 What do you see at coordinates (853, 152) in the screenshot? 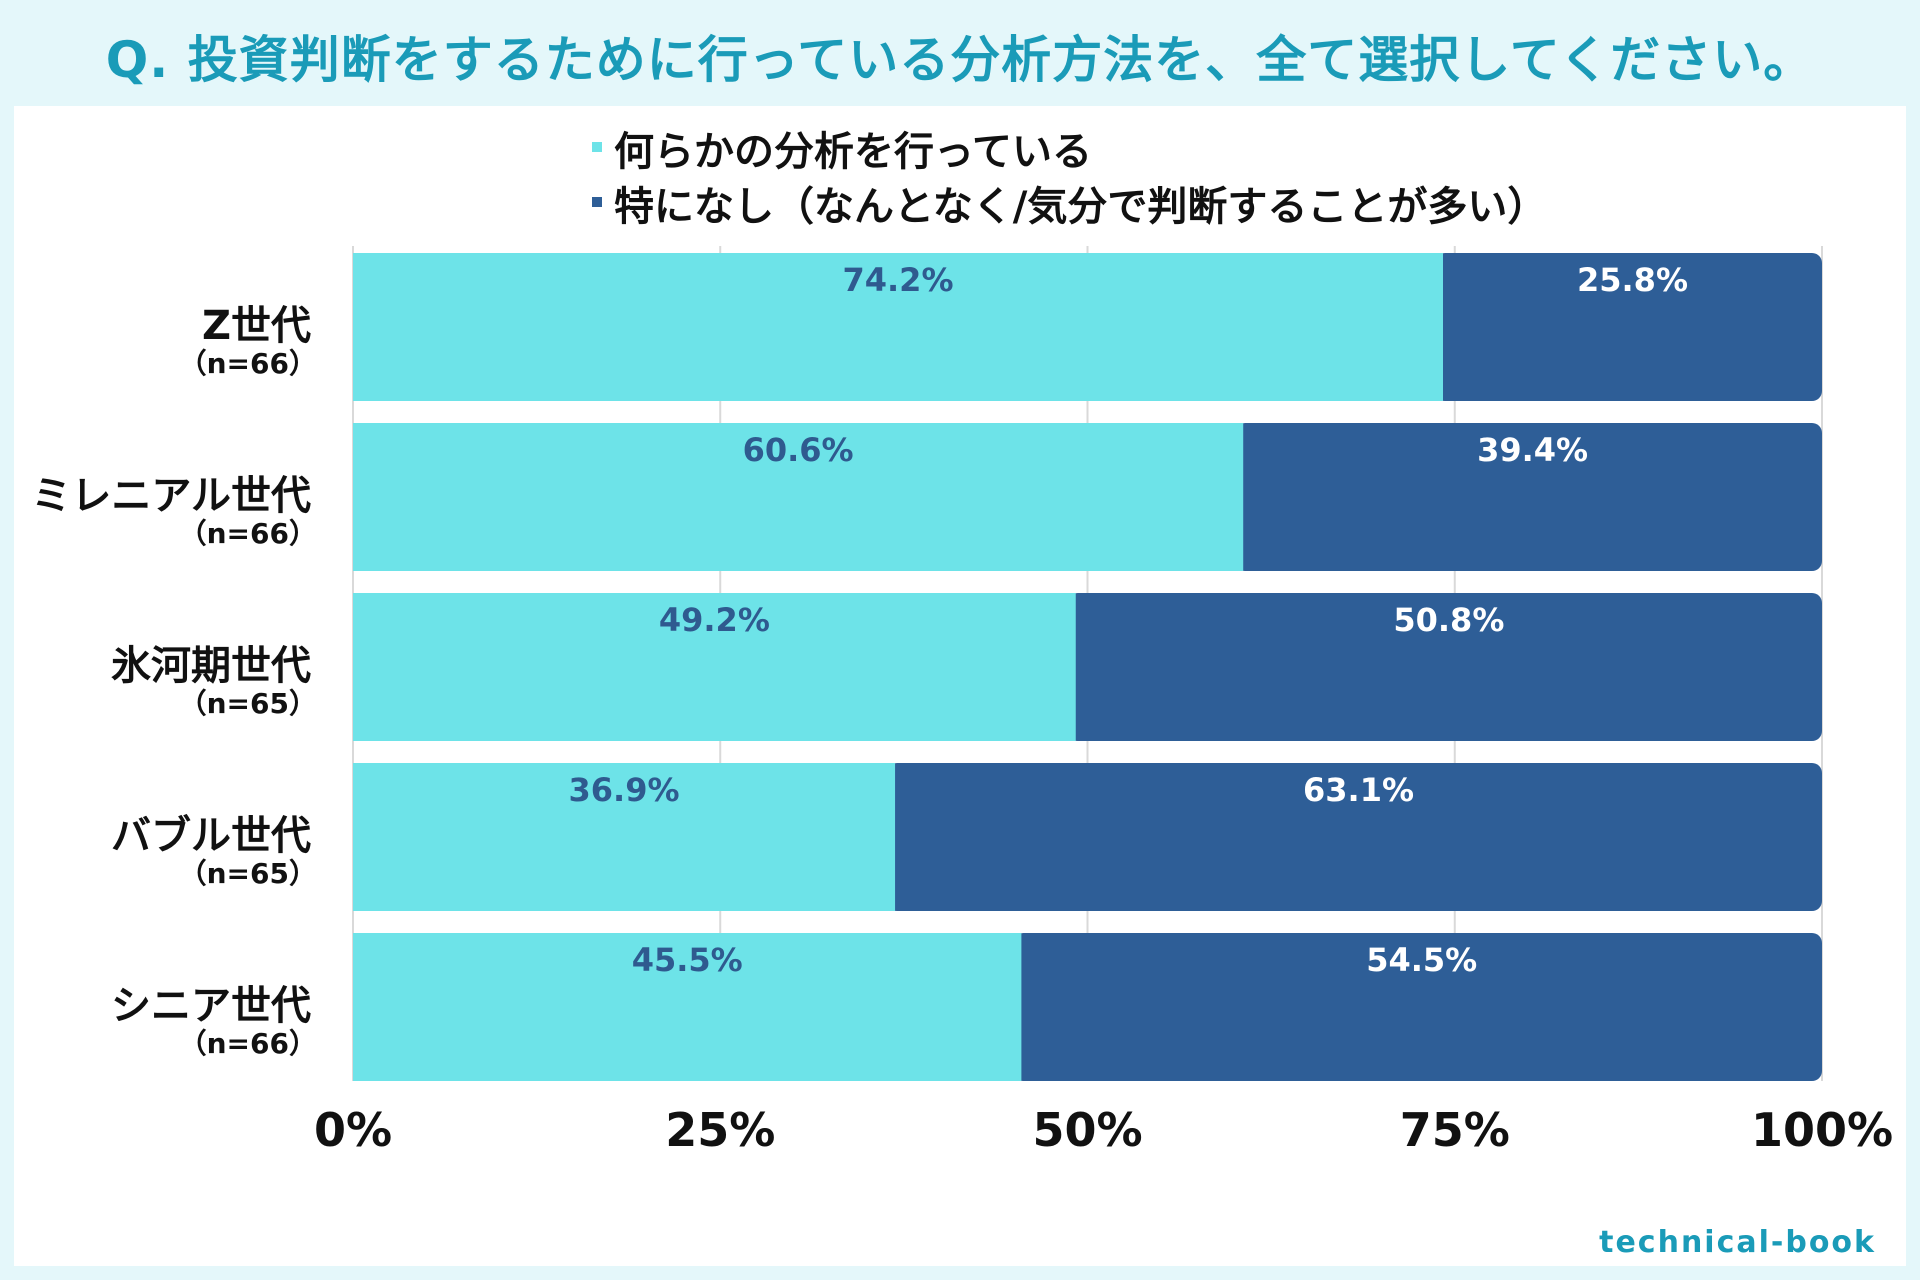
I see `legend-item-1: 何らかの分析を行っている` at bounding box center [853, 152].